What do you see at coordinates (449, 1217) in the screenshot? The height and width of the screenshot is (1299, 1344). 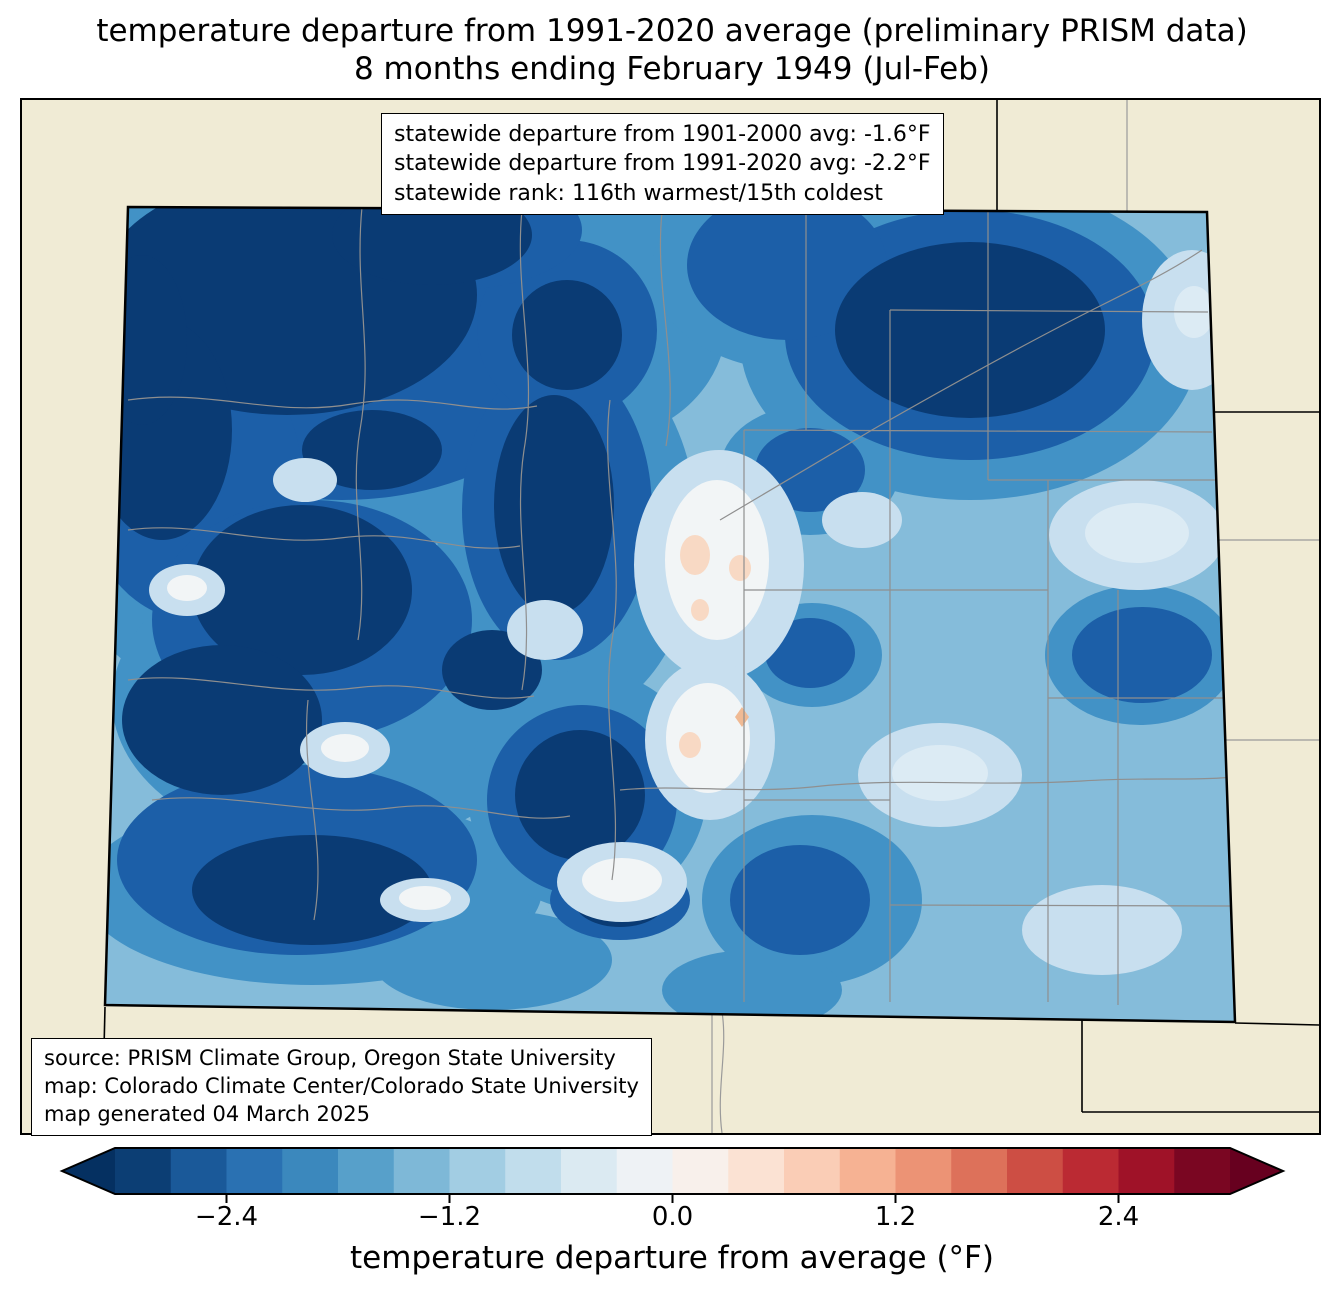 I see `colorbar-tick-label: −1.2` at bounding box center [449, 1217].